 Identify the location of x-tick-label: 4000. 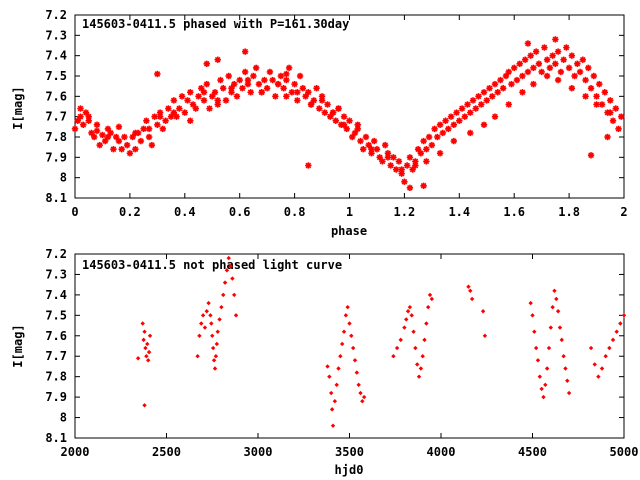
(441, 452).